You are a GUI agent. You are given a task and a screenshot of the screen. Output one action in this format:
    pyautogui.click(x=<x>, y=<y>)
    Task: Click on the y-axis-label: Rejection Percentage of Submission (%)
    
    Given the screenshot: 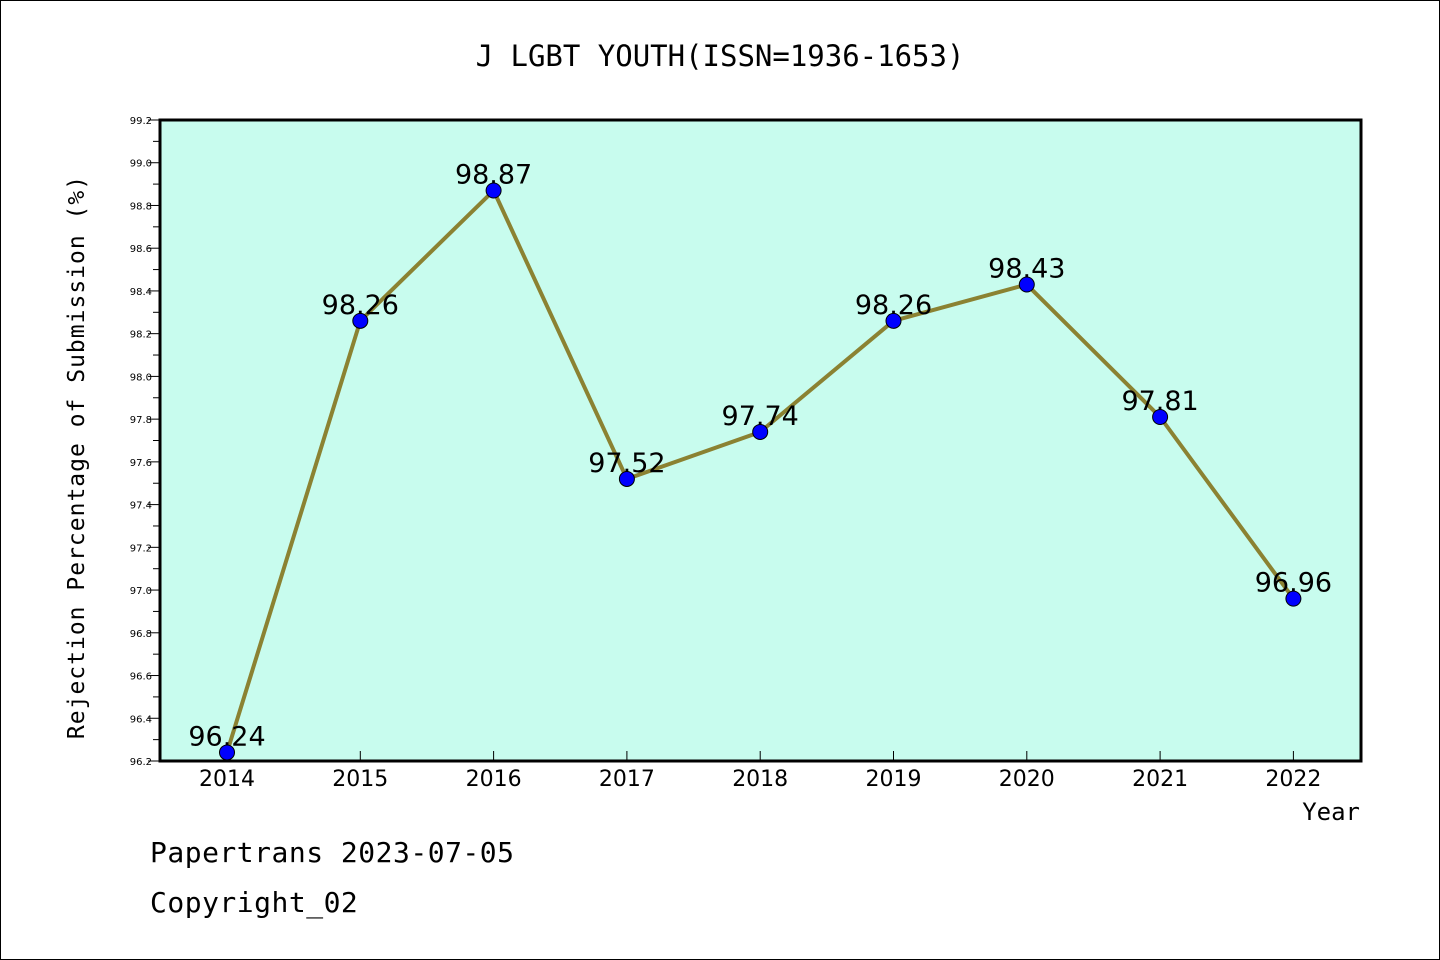 What is the action you would take?
    pyautogui.click(x=77, y=457)
    